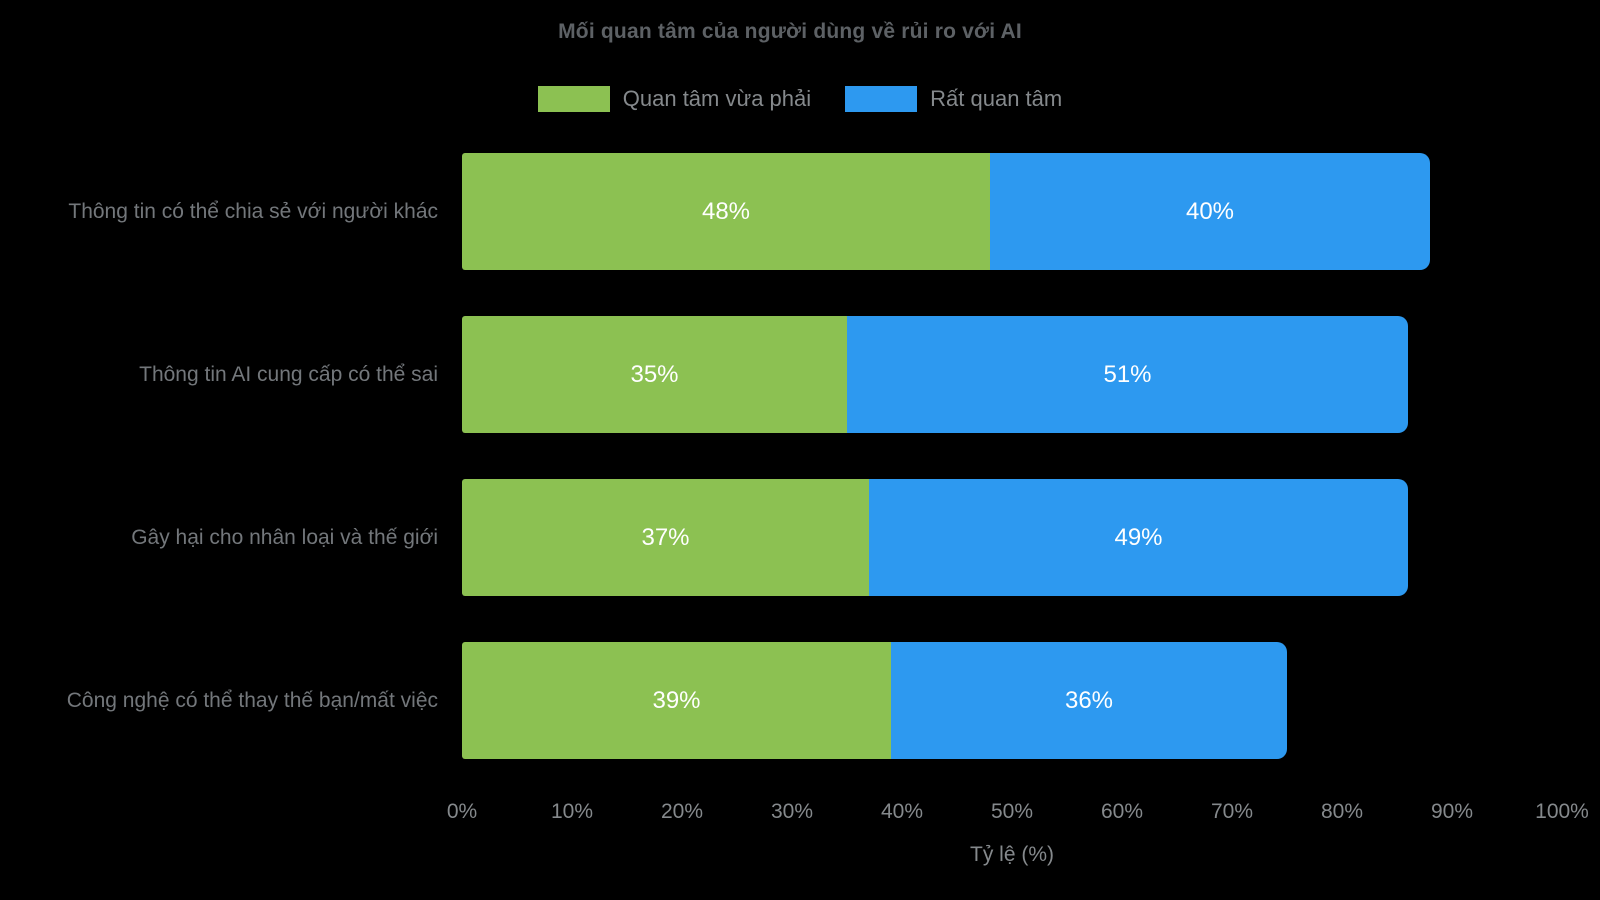 Image resolution: width=1600 pixels, height=900 pixels. What do you see at coordinates (881, 99) in the screenshot?
I see `legend-swatch-blue` at bounding box center [881, 99].